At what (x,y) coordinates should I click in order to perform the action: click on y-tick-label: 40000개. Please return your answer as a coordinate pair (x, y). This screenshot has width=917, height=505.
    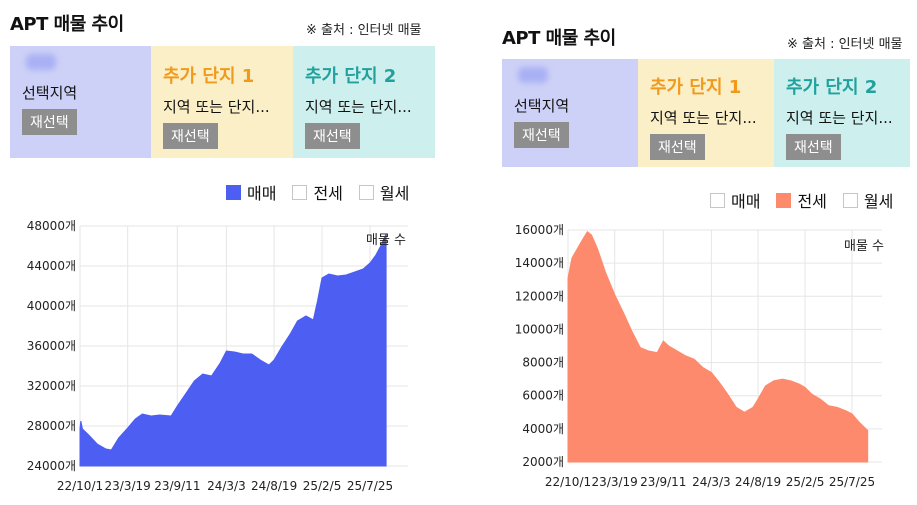
    Looking at the image, I should click on (51, 306).